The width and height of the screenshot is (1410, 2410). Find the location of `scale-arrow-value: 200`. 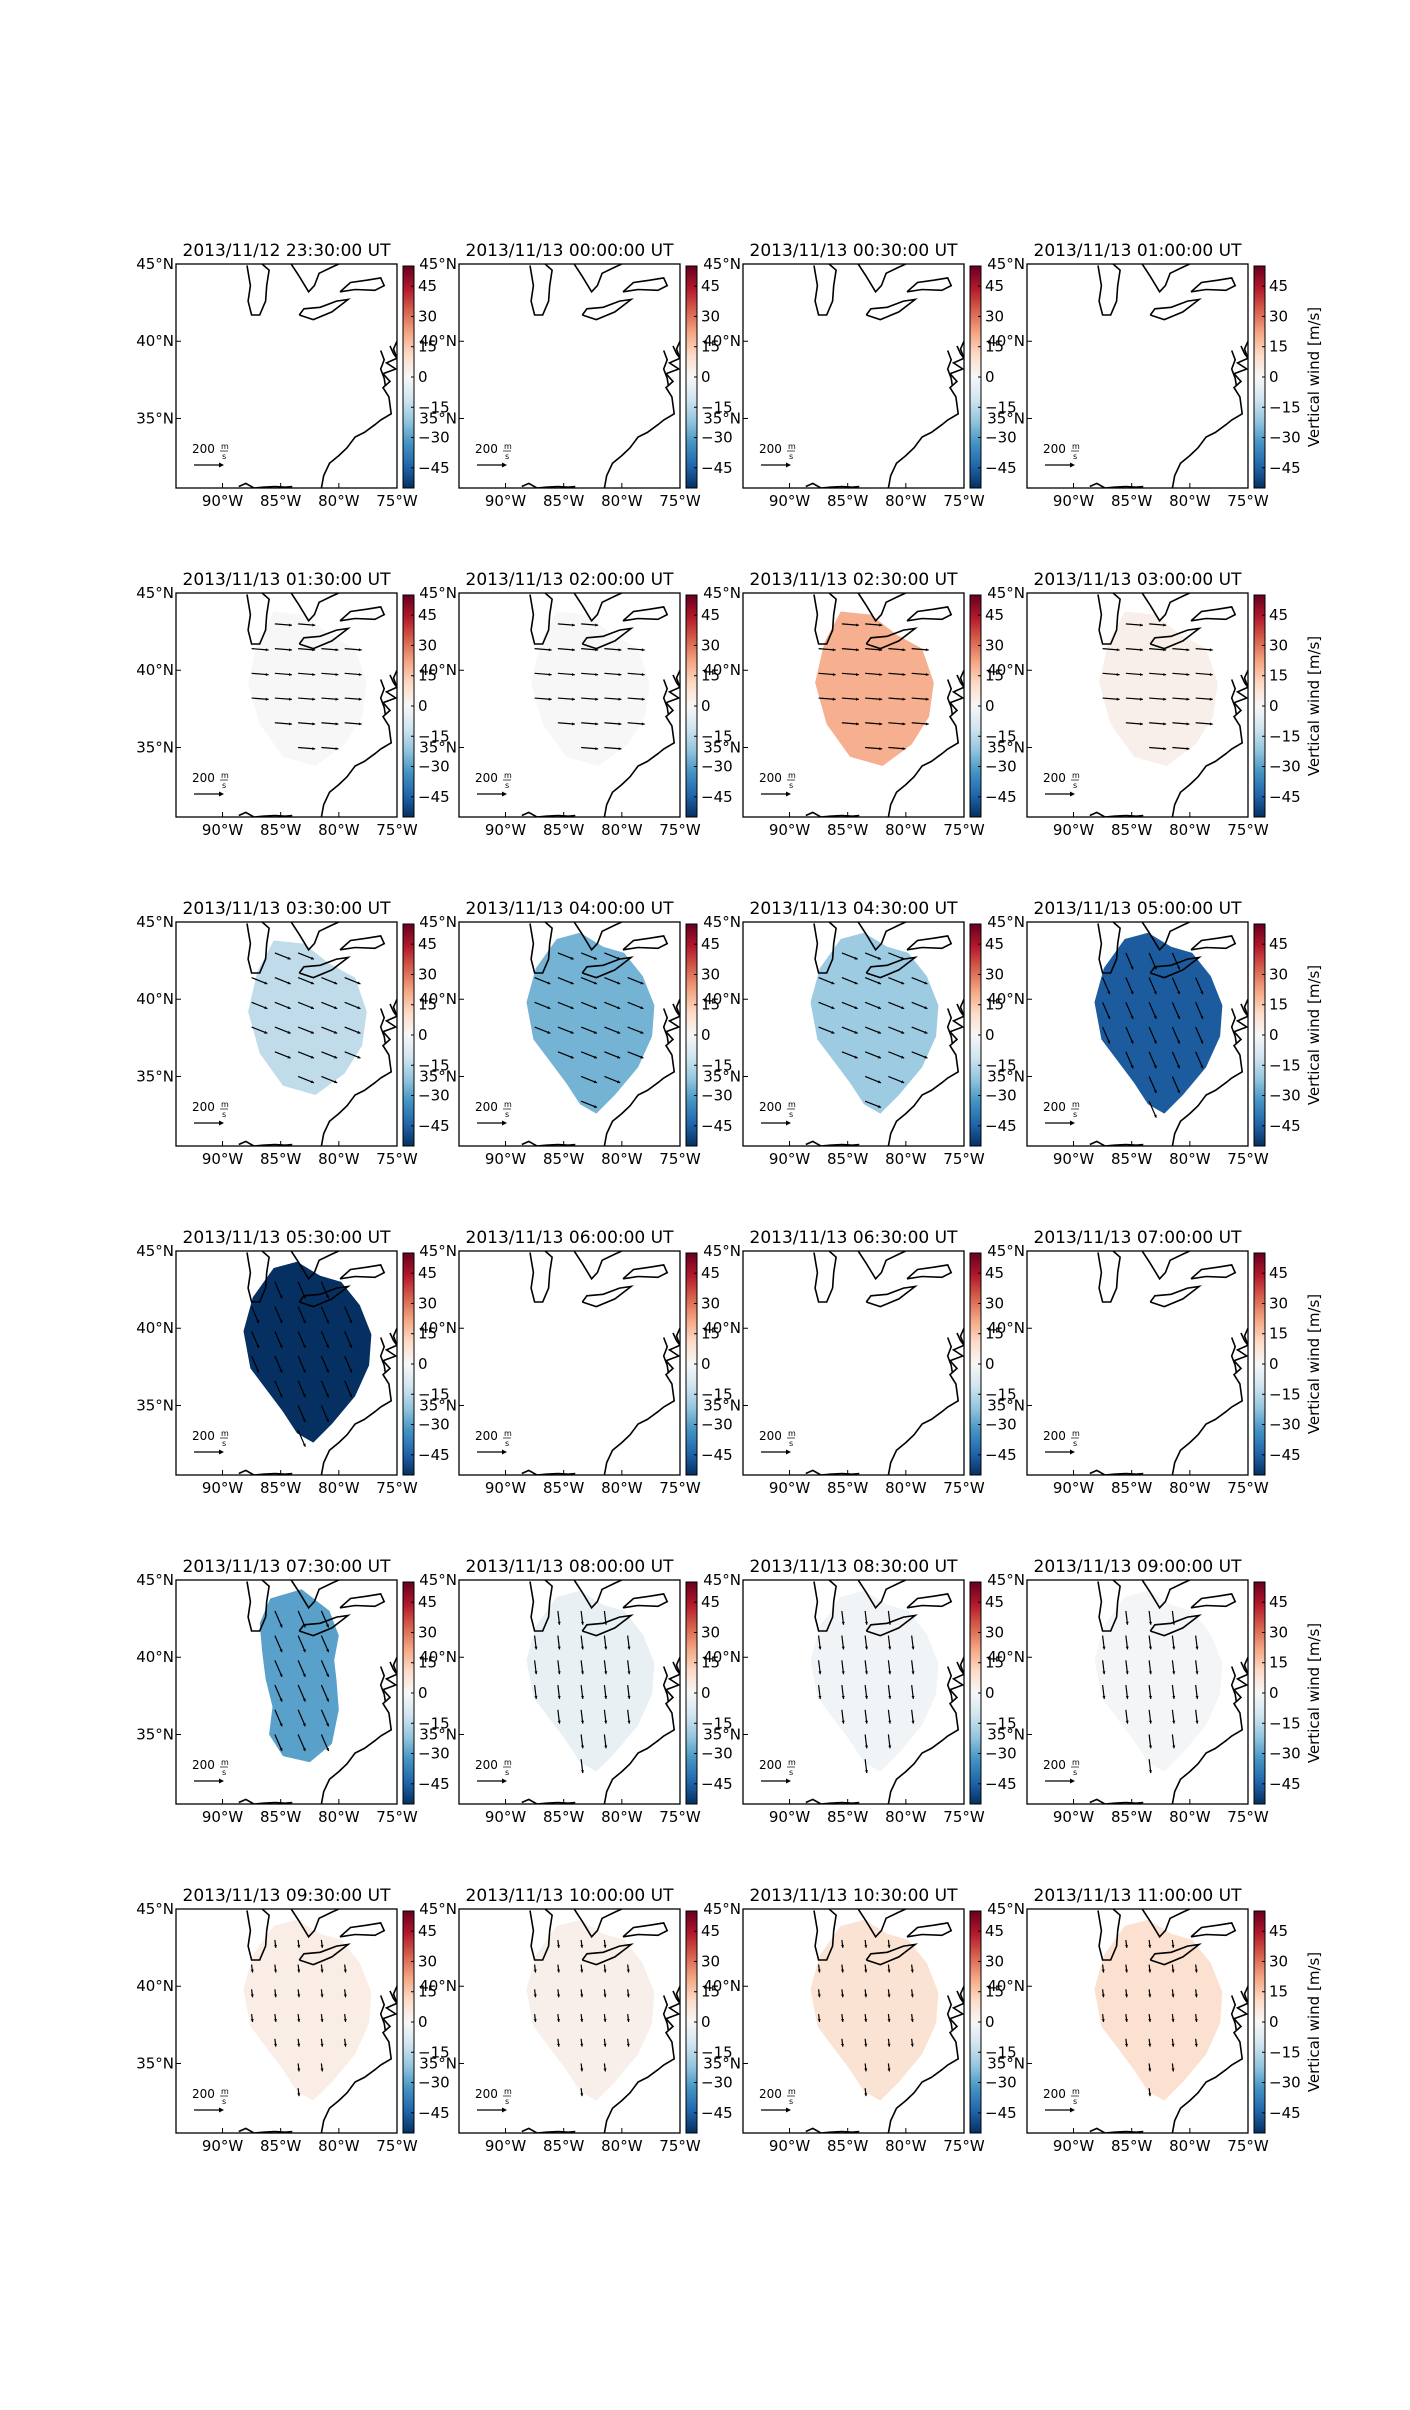

scale-arrow-value: 200 is located at coordinates (1054, 778).